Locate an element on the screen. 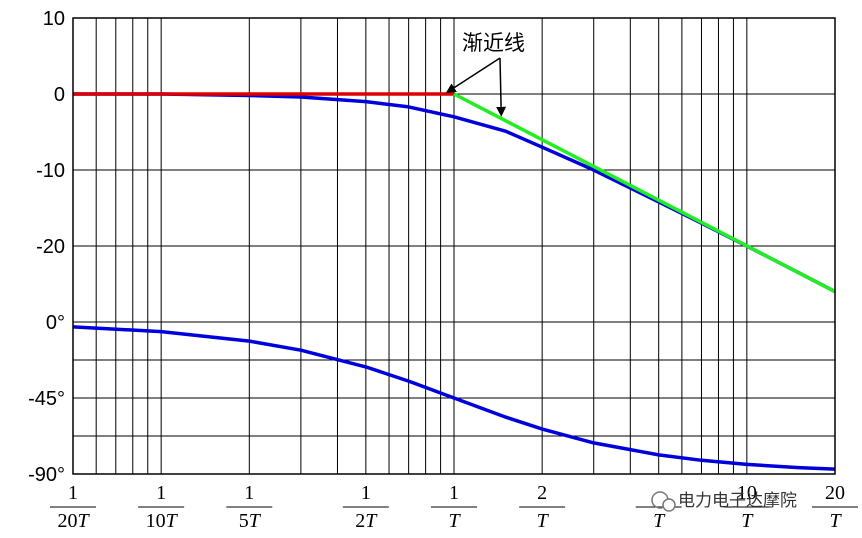 Image resolution: width=862 pixels, height=538 pixels. wechat-icon is located at coordinates (663, 501).